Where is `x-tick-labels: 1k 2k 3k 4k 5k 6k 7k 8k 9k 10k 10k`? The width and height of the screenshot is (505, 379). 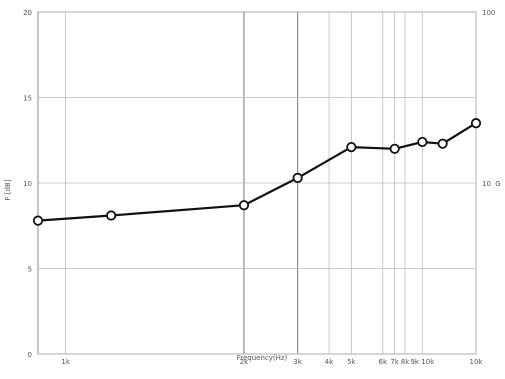 x-tick-labels: 1k 2k 3k 4k 5k 6k 7k 8k 9k 10k 10k is located at coordinates (272, 362).